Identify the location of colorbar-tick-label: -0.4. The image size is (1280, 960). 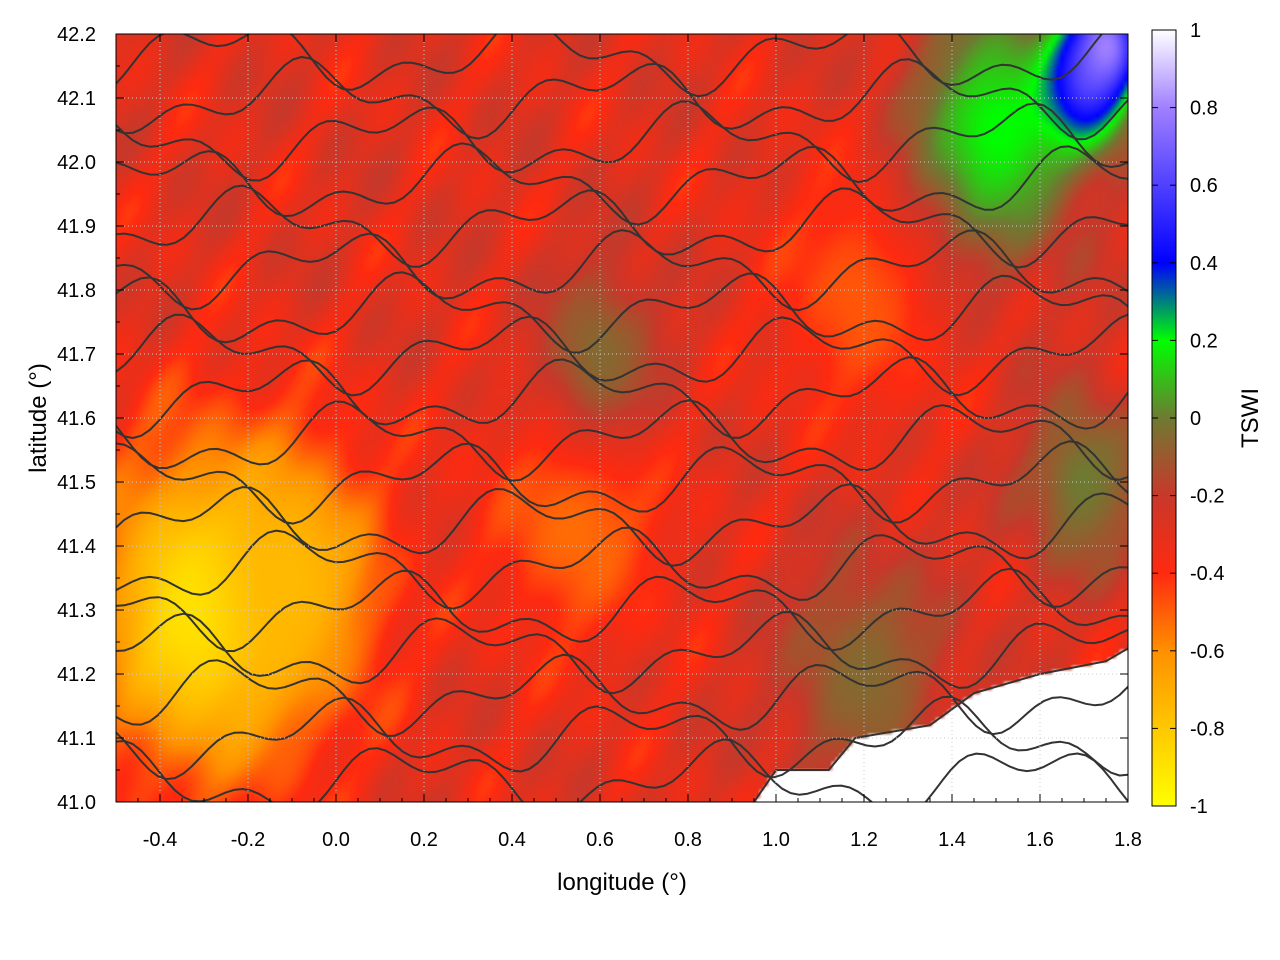
(1207, 574).